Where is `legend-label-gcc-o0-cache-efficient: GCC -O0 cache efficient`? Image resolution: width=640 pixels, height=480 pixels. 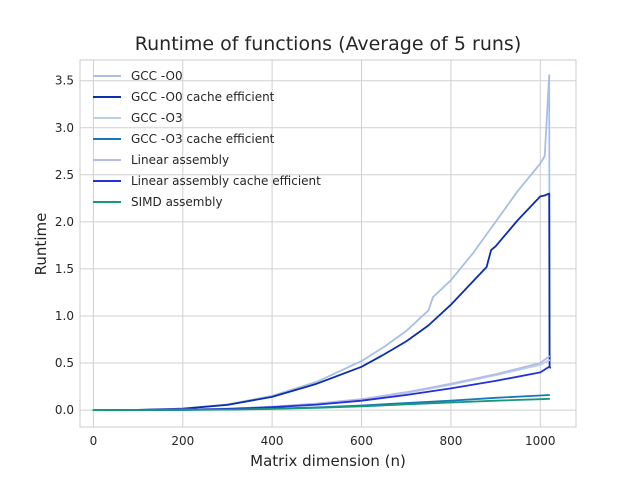 legend-label-gcc-o0-cache-efficient: GCC -O0 cache efficient is located at coordinates (203, 97).